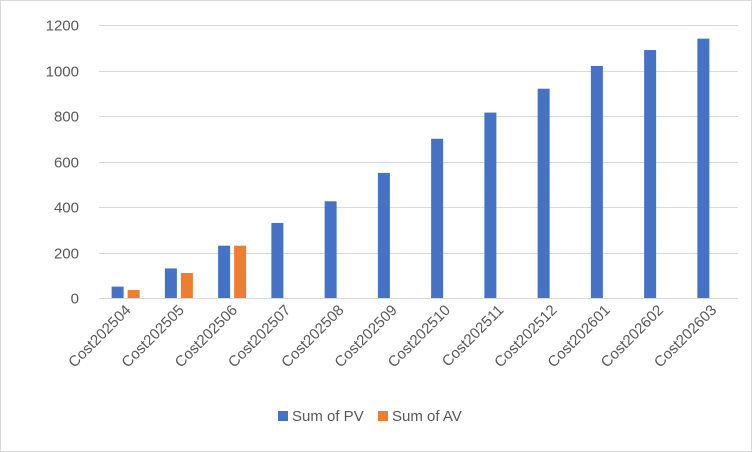 Image resolution: width=752 pixels, height=452 pixels. What do you see at coordinates (62, 26) in the screenshot?
I see `y-tick-label: 1200` at bounding box center [62, 26].